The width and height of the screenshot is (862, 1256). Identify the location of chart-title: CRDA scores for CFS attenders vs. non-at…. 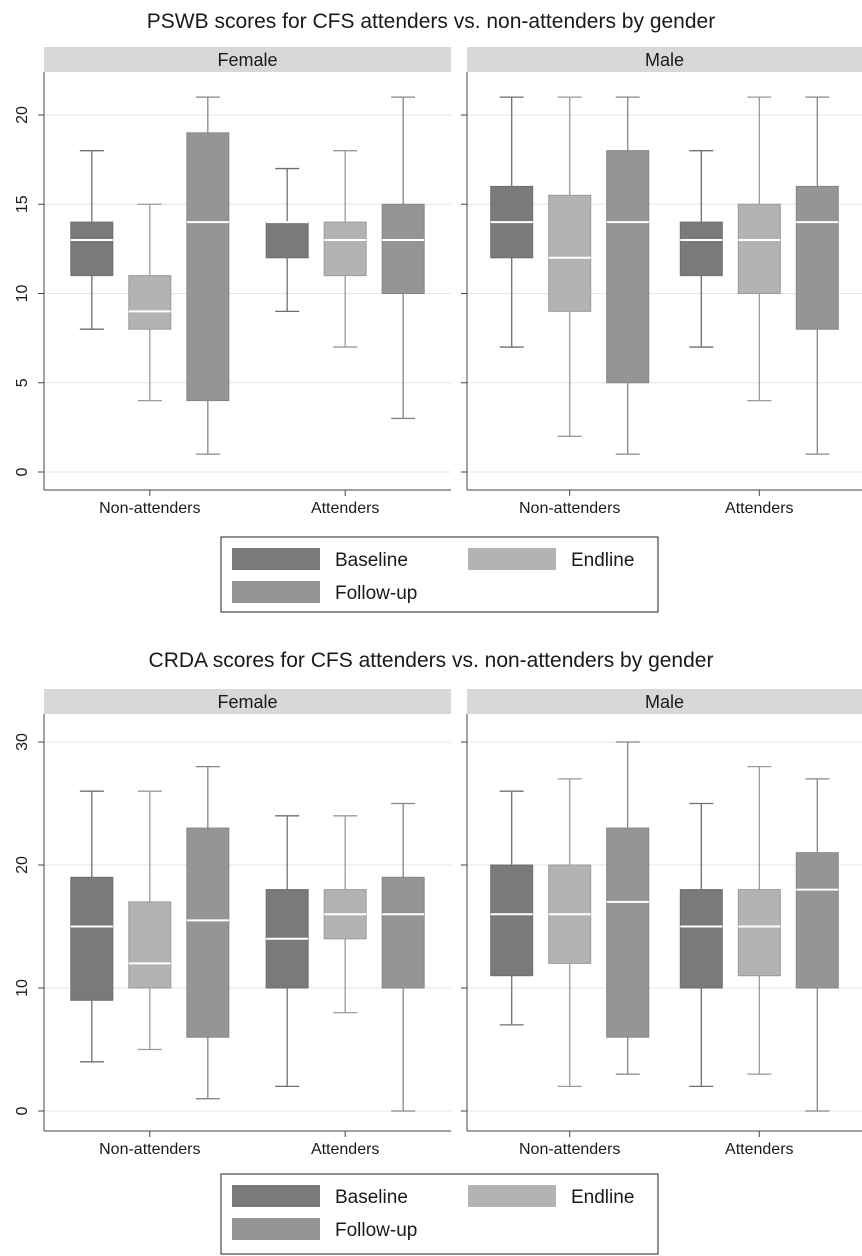
(431, 660).